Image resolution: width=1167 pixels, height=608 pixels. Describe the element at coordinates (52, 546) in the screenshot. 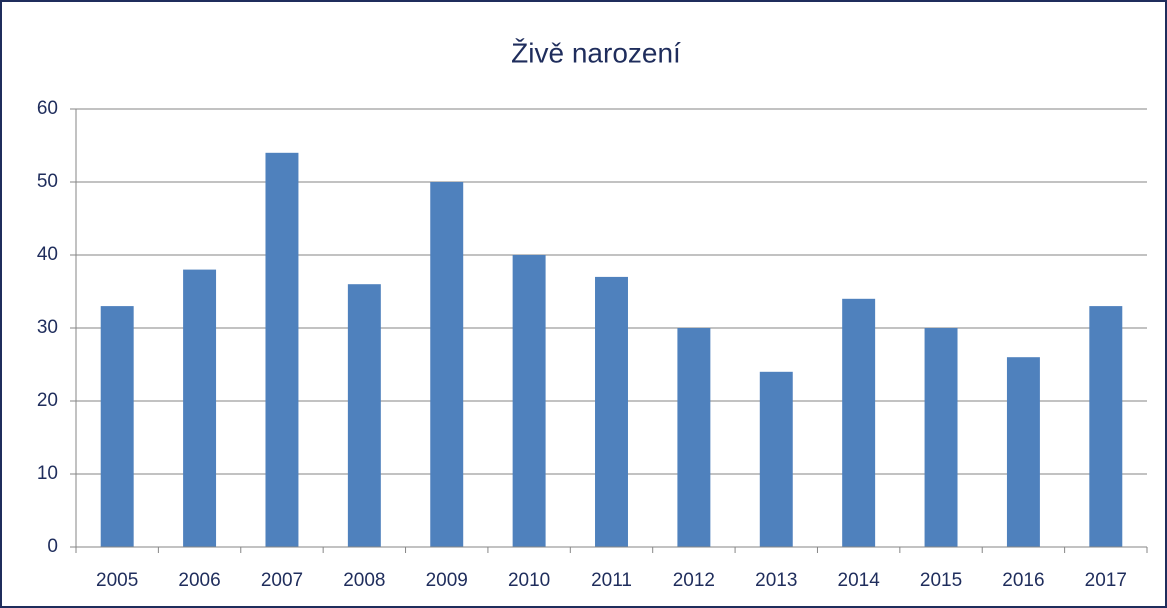

I see `y-tick-label: 0` at that location.